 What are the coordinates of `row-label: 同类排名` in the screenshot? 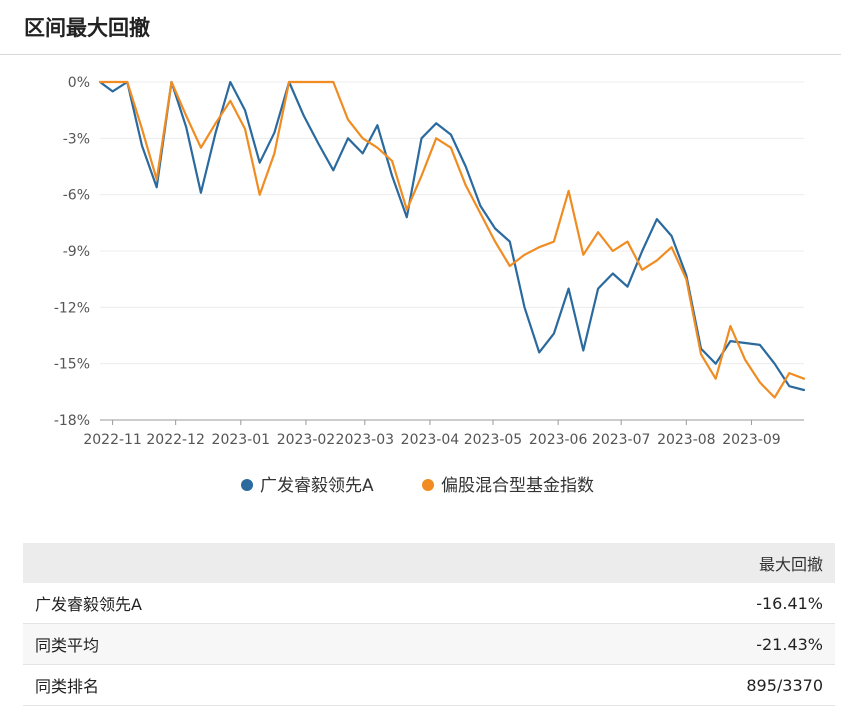 It's located at (253, 685).